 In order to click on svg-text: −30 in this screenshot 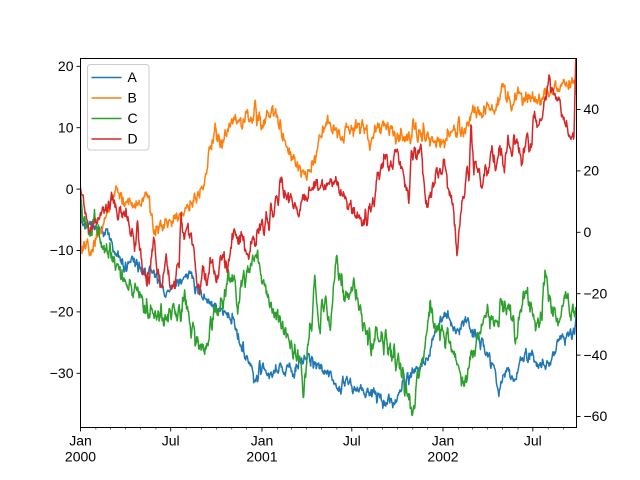, I will do `click(62, 373)`.